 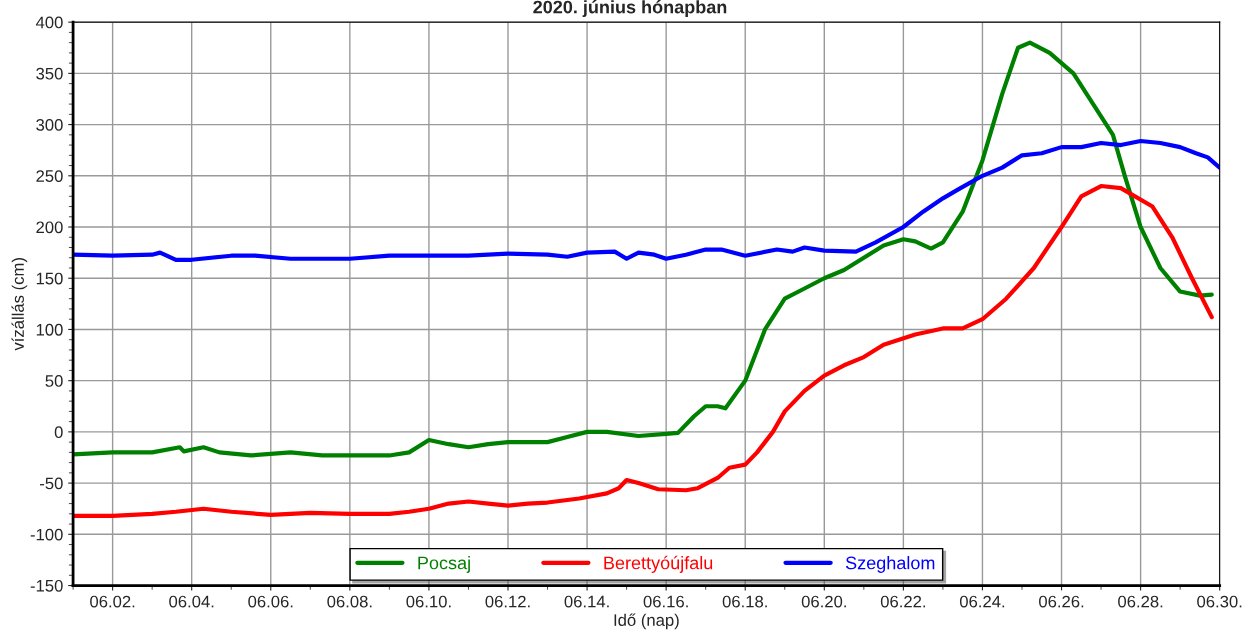 I want to click on x-tick-label: 06.18., so click(x=744, y=601).